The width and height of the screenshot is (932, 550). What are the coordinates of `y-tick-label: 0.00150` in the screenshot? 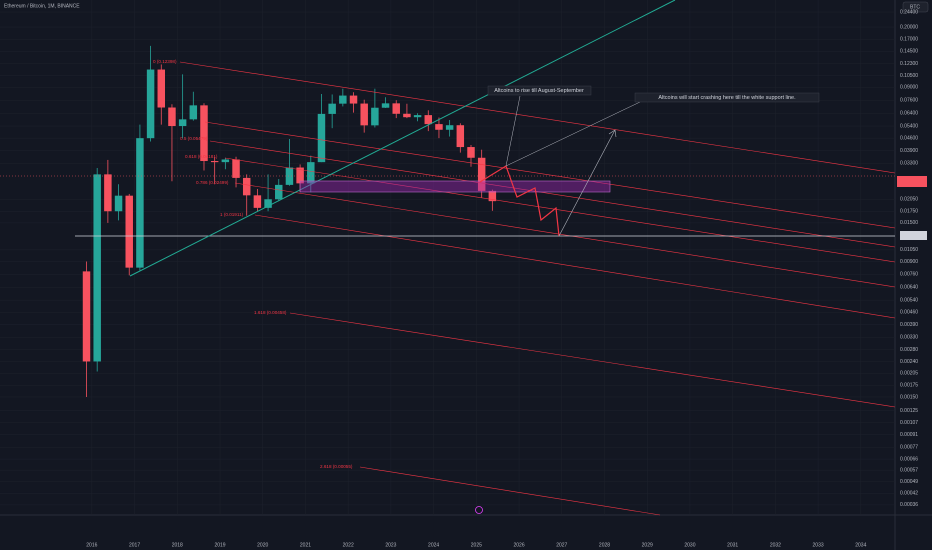 It's located at (909, 397).